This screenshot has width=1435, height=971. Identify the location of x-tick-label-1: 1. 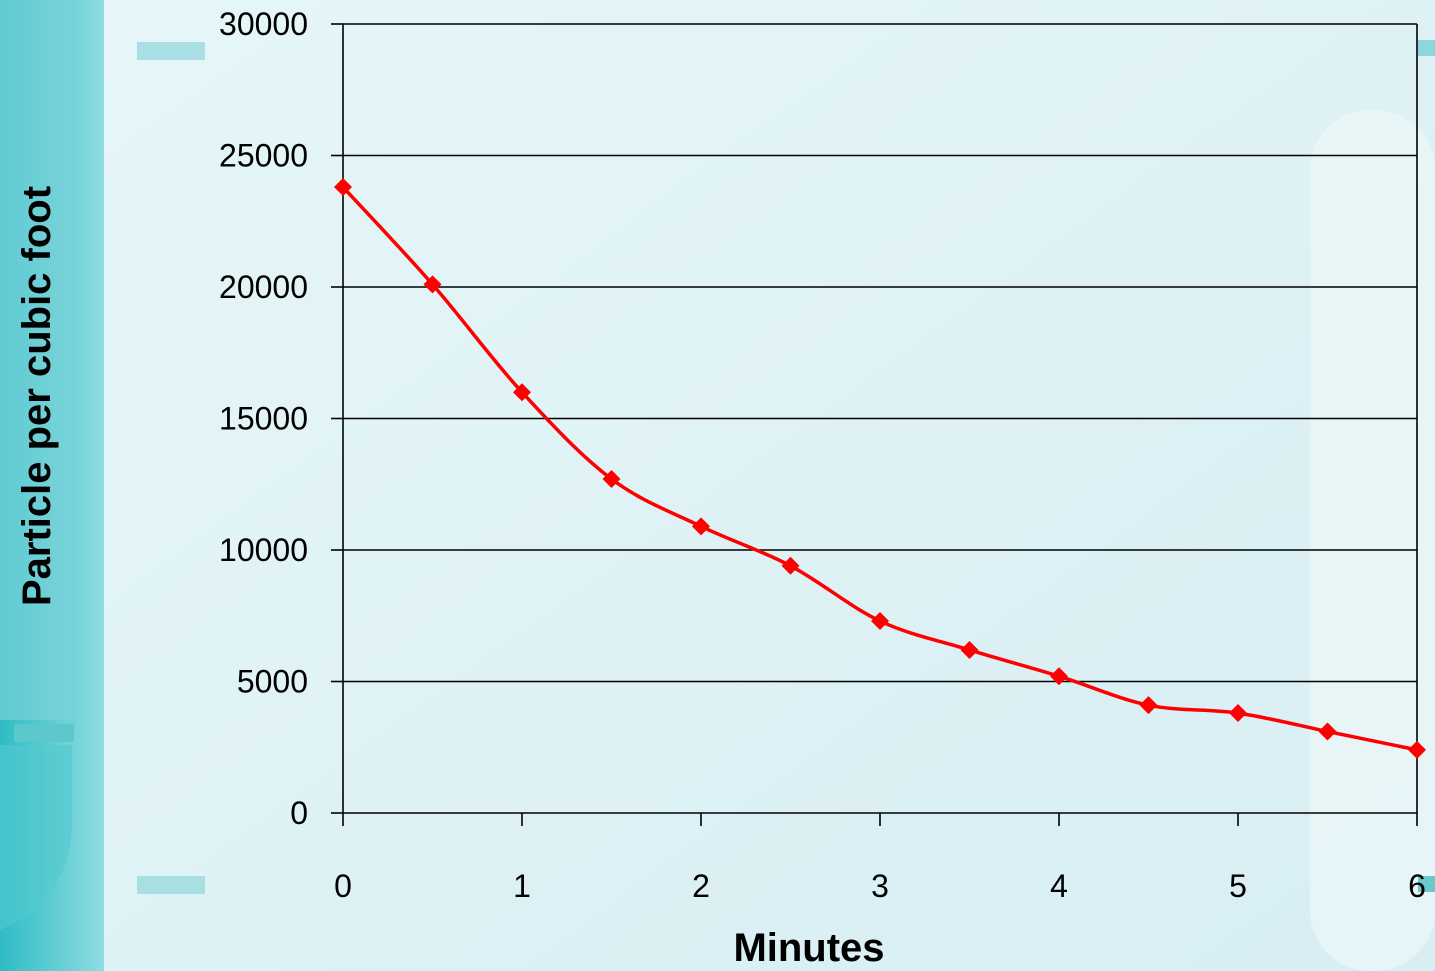
(522, 886).